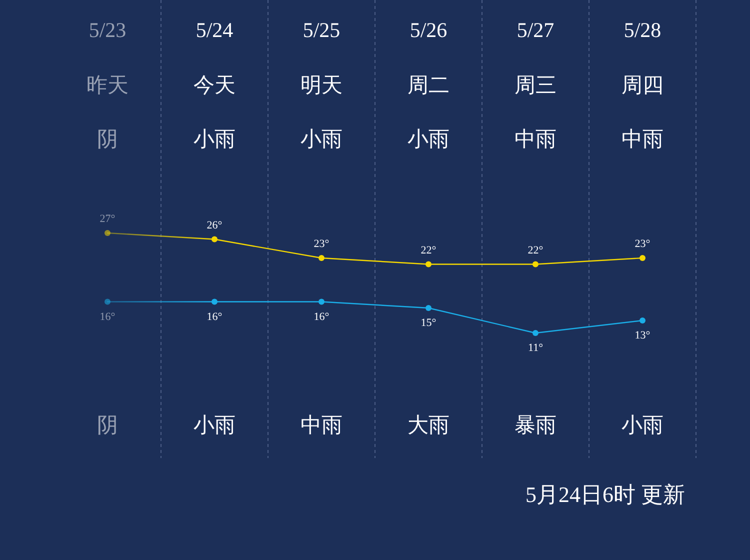 The width and height of the screenshot is (750, 560). I want to click on text: 周三, so click(535, 85).